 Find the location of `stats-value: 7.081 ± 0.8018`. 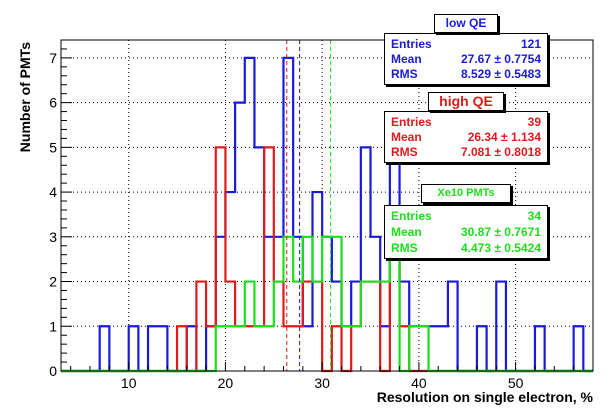

stats-value: 7.081 ± 0.8018 is located at coordinates (501, 152).